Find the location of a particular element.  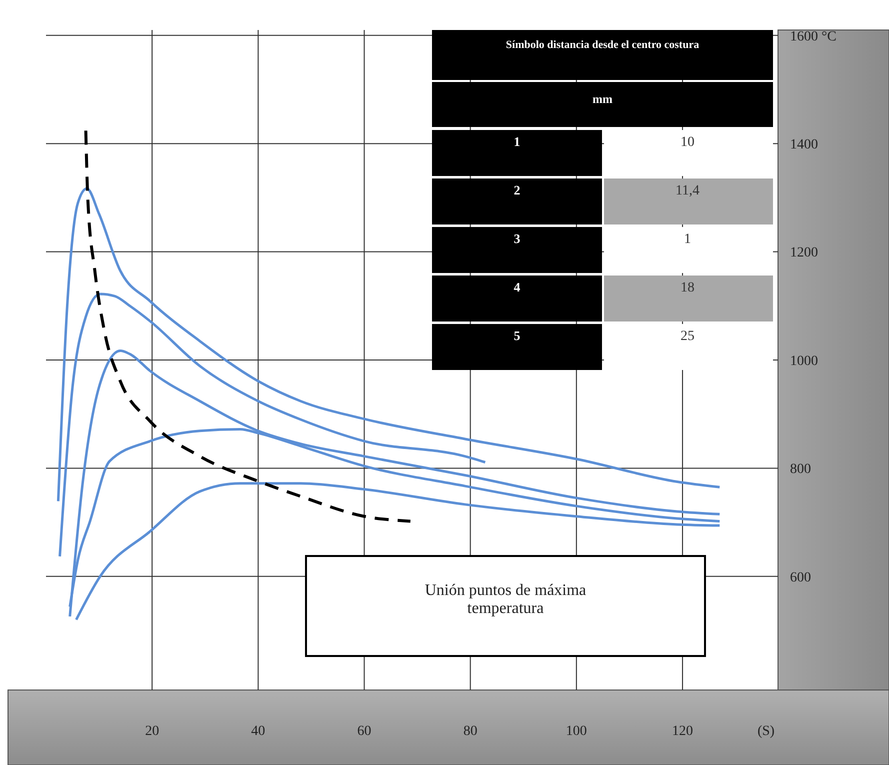

annotation: 2 is located at coordinates (517, 190).